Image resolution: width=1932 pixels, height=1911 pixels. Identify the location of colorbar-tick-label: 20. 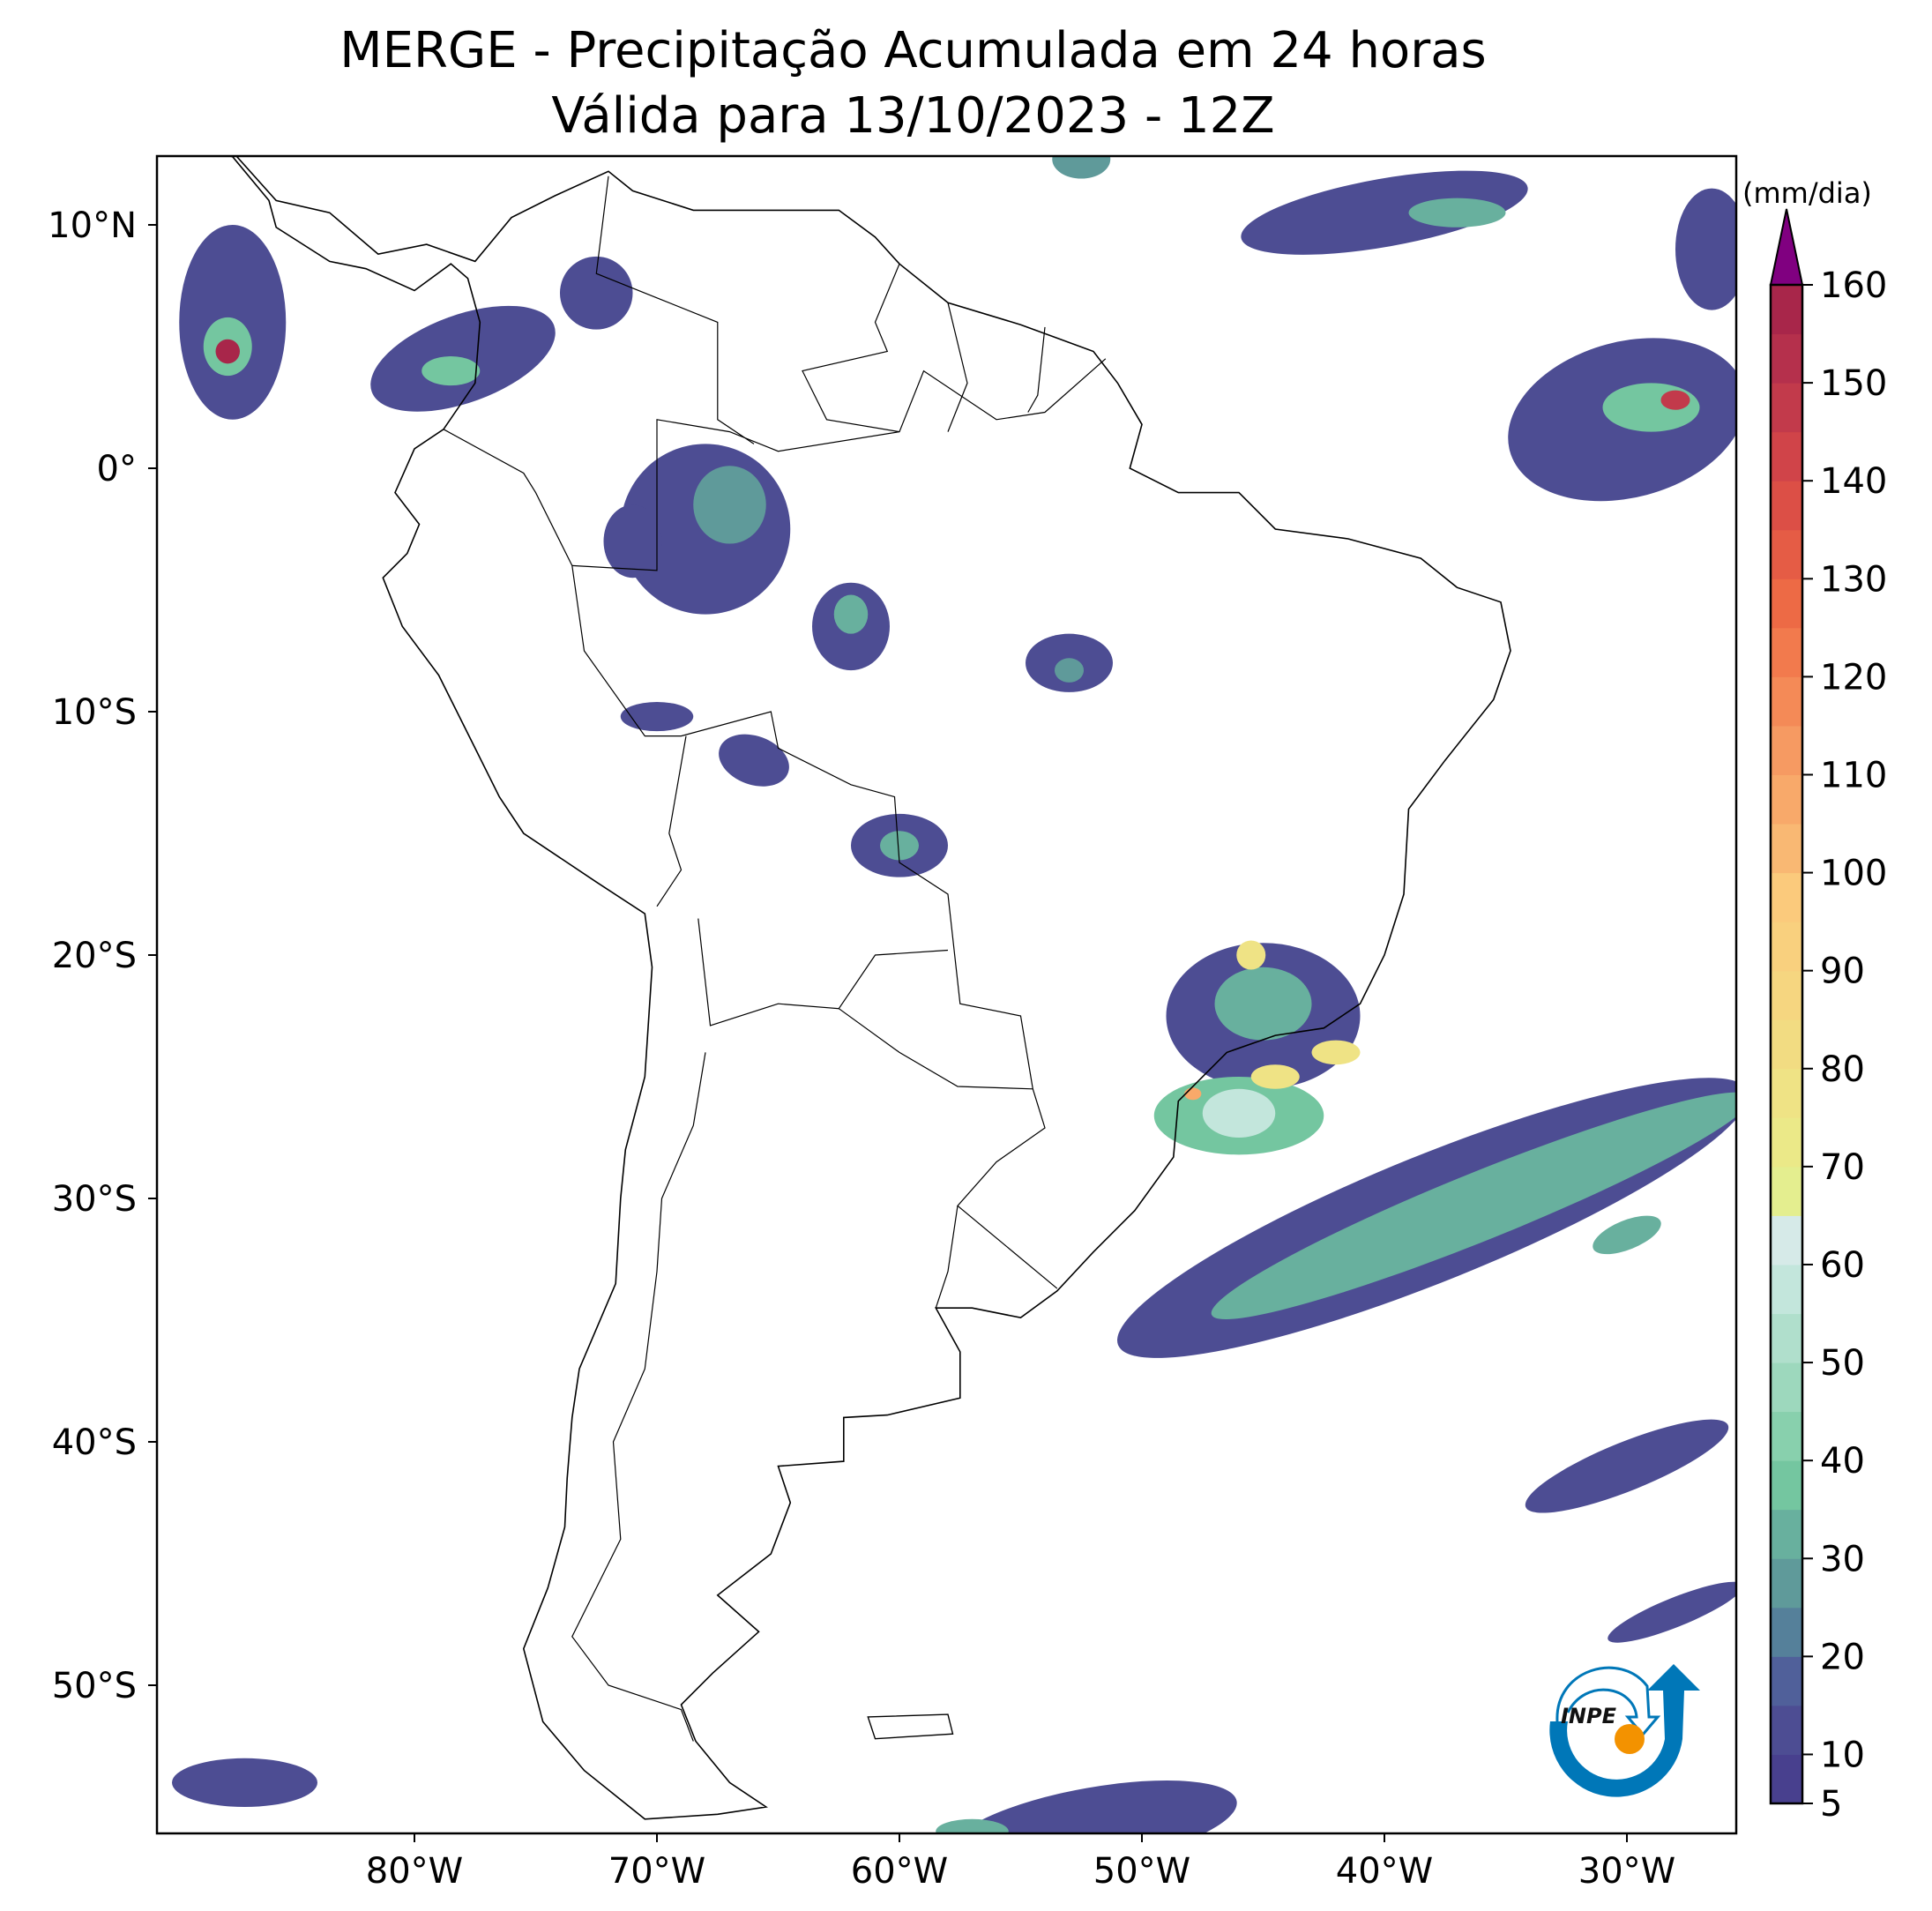
(1843, 1657).